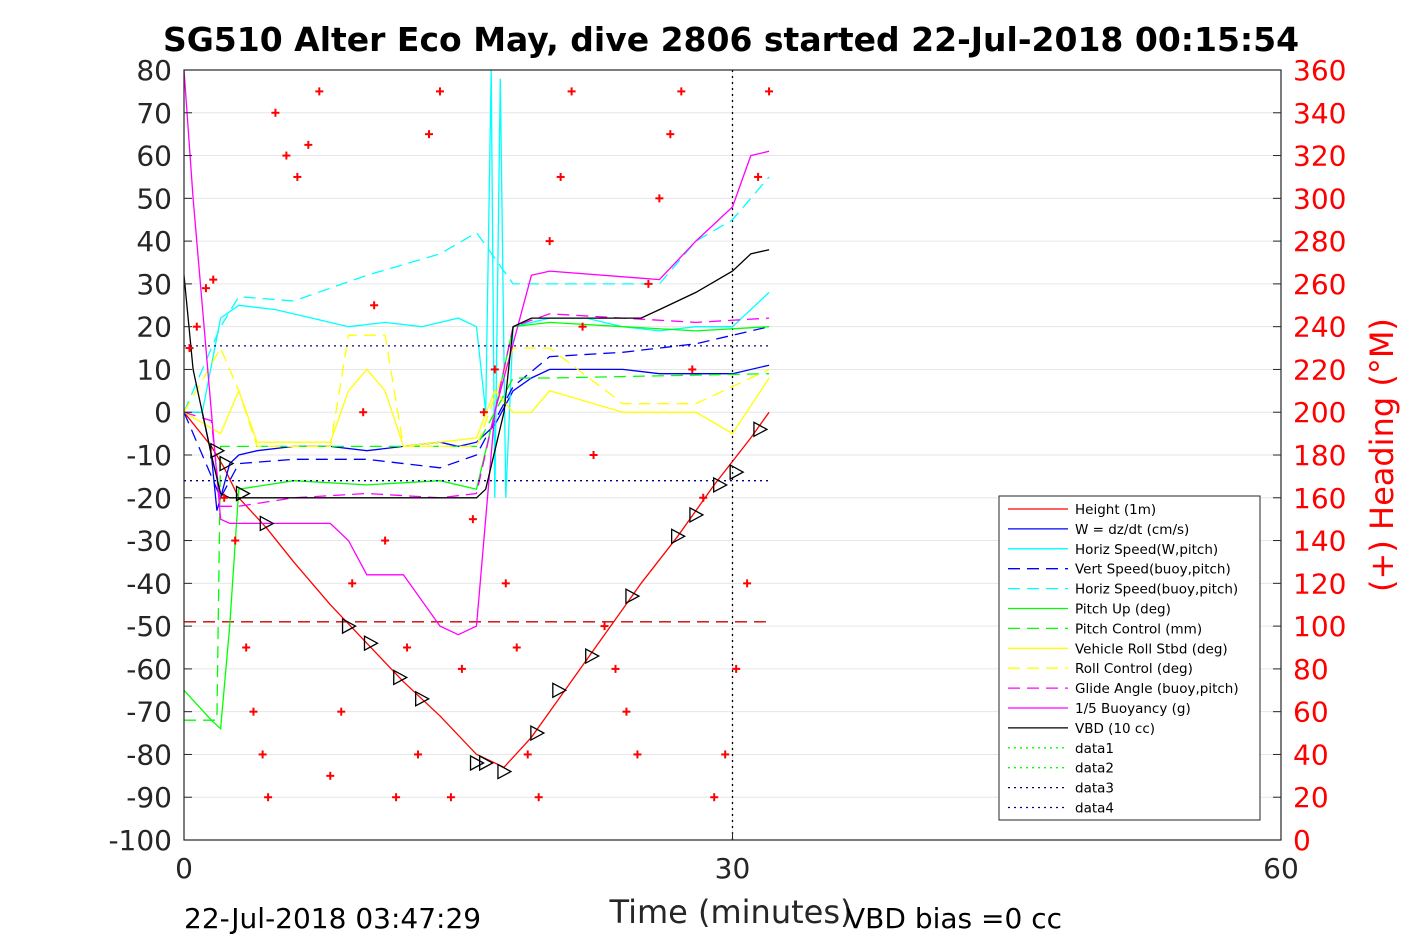 The width and height of the screenshot is (1417, 945). I want to click on y-axis-label-right: (+) Heading (°M), so click(1382, 455).